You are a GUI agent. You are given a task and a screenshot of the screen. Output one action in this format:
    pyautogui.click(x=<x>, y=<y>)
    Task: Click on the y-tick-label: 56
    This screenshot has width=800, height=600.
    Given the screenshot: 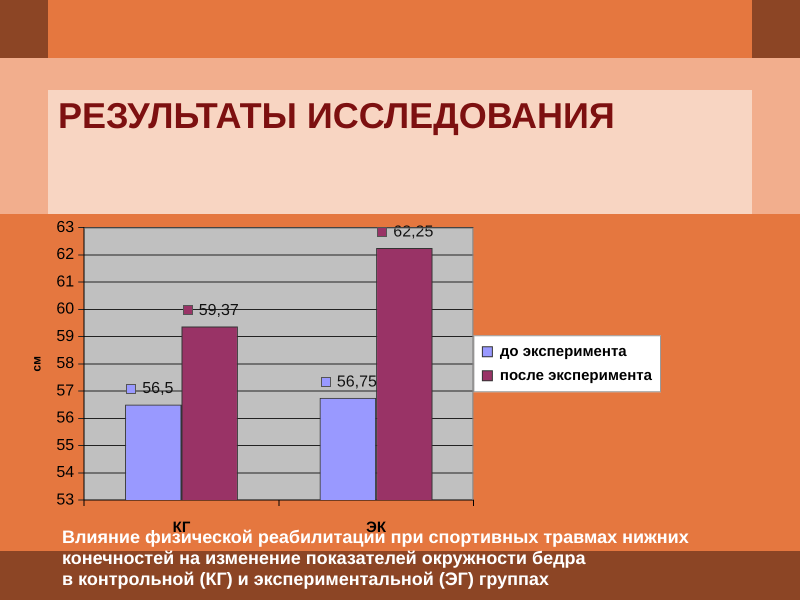 What is the action you would take?
    pyautogui.click(x=65, y=418)
    